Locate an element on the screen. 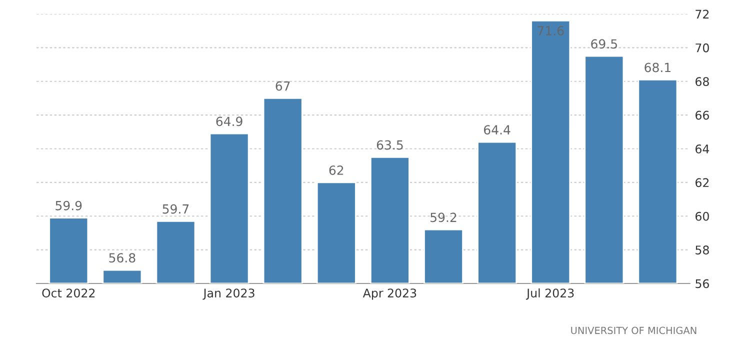  data-label: 62 is located at coordinates (336, 170).